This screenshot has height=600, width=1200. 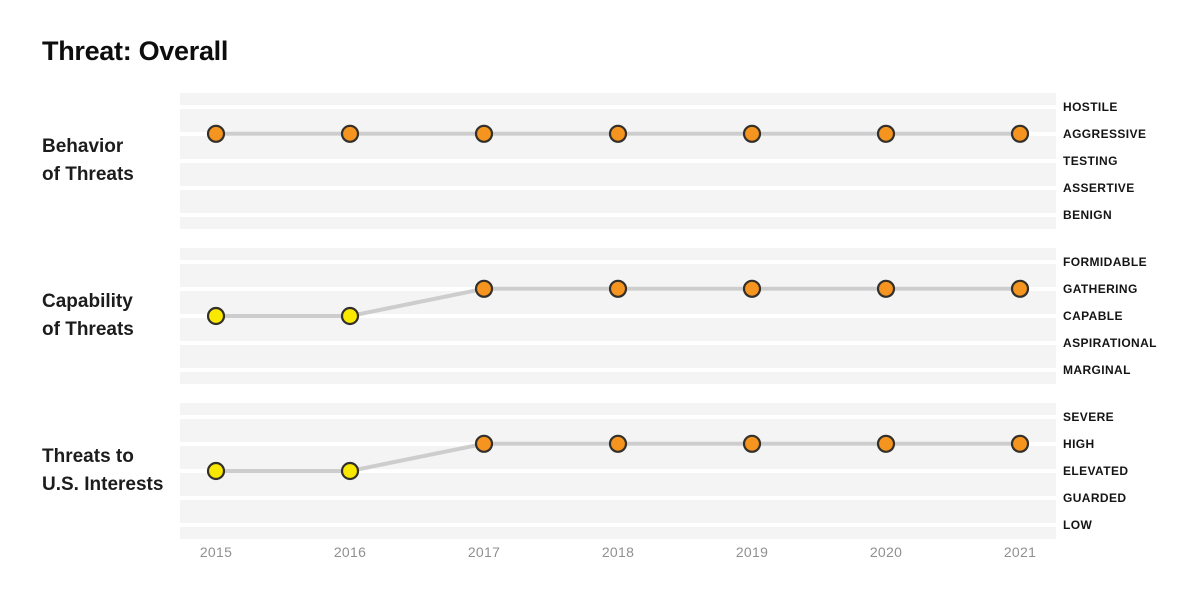 What do you see at coordinates (350, 552) in the screenshot?
I see `x-axis-label: 2016` at bounding box center [350, 552].